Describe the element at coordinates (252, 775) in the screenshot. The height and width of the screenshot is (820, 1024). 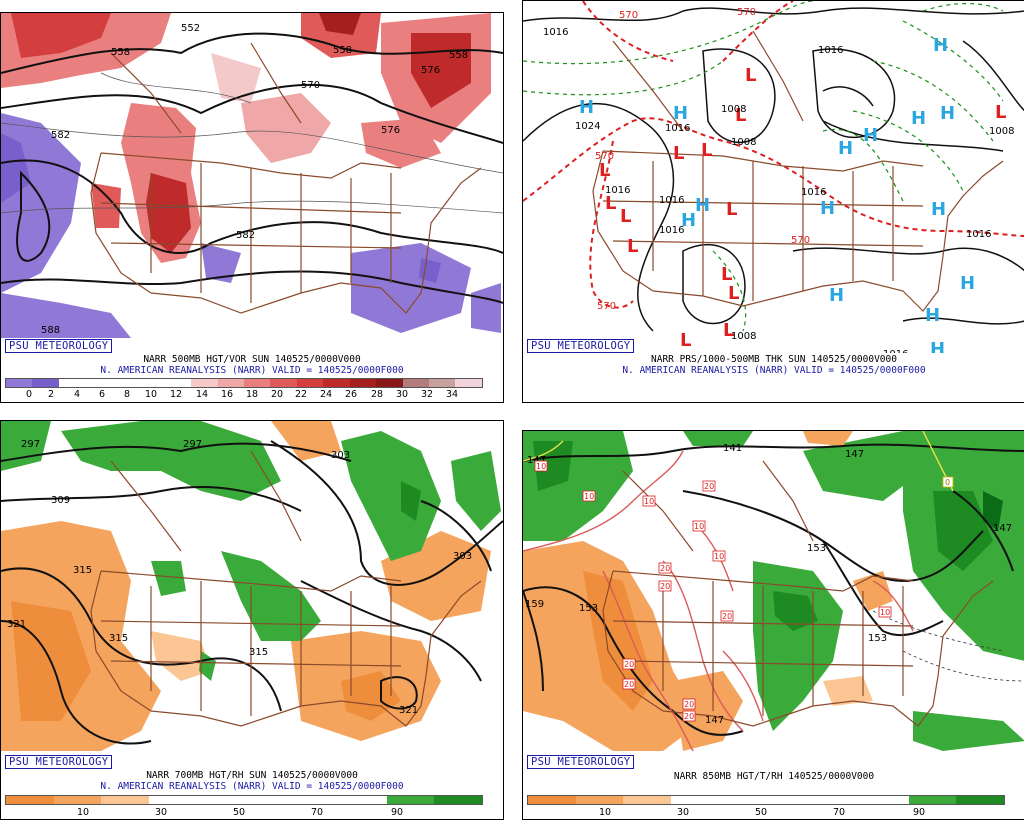
I see `panel-title: NARR 700MB HGT/RH SUN 140525/0000V000` at that location.